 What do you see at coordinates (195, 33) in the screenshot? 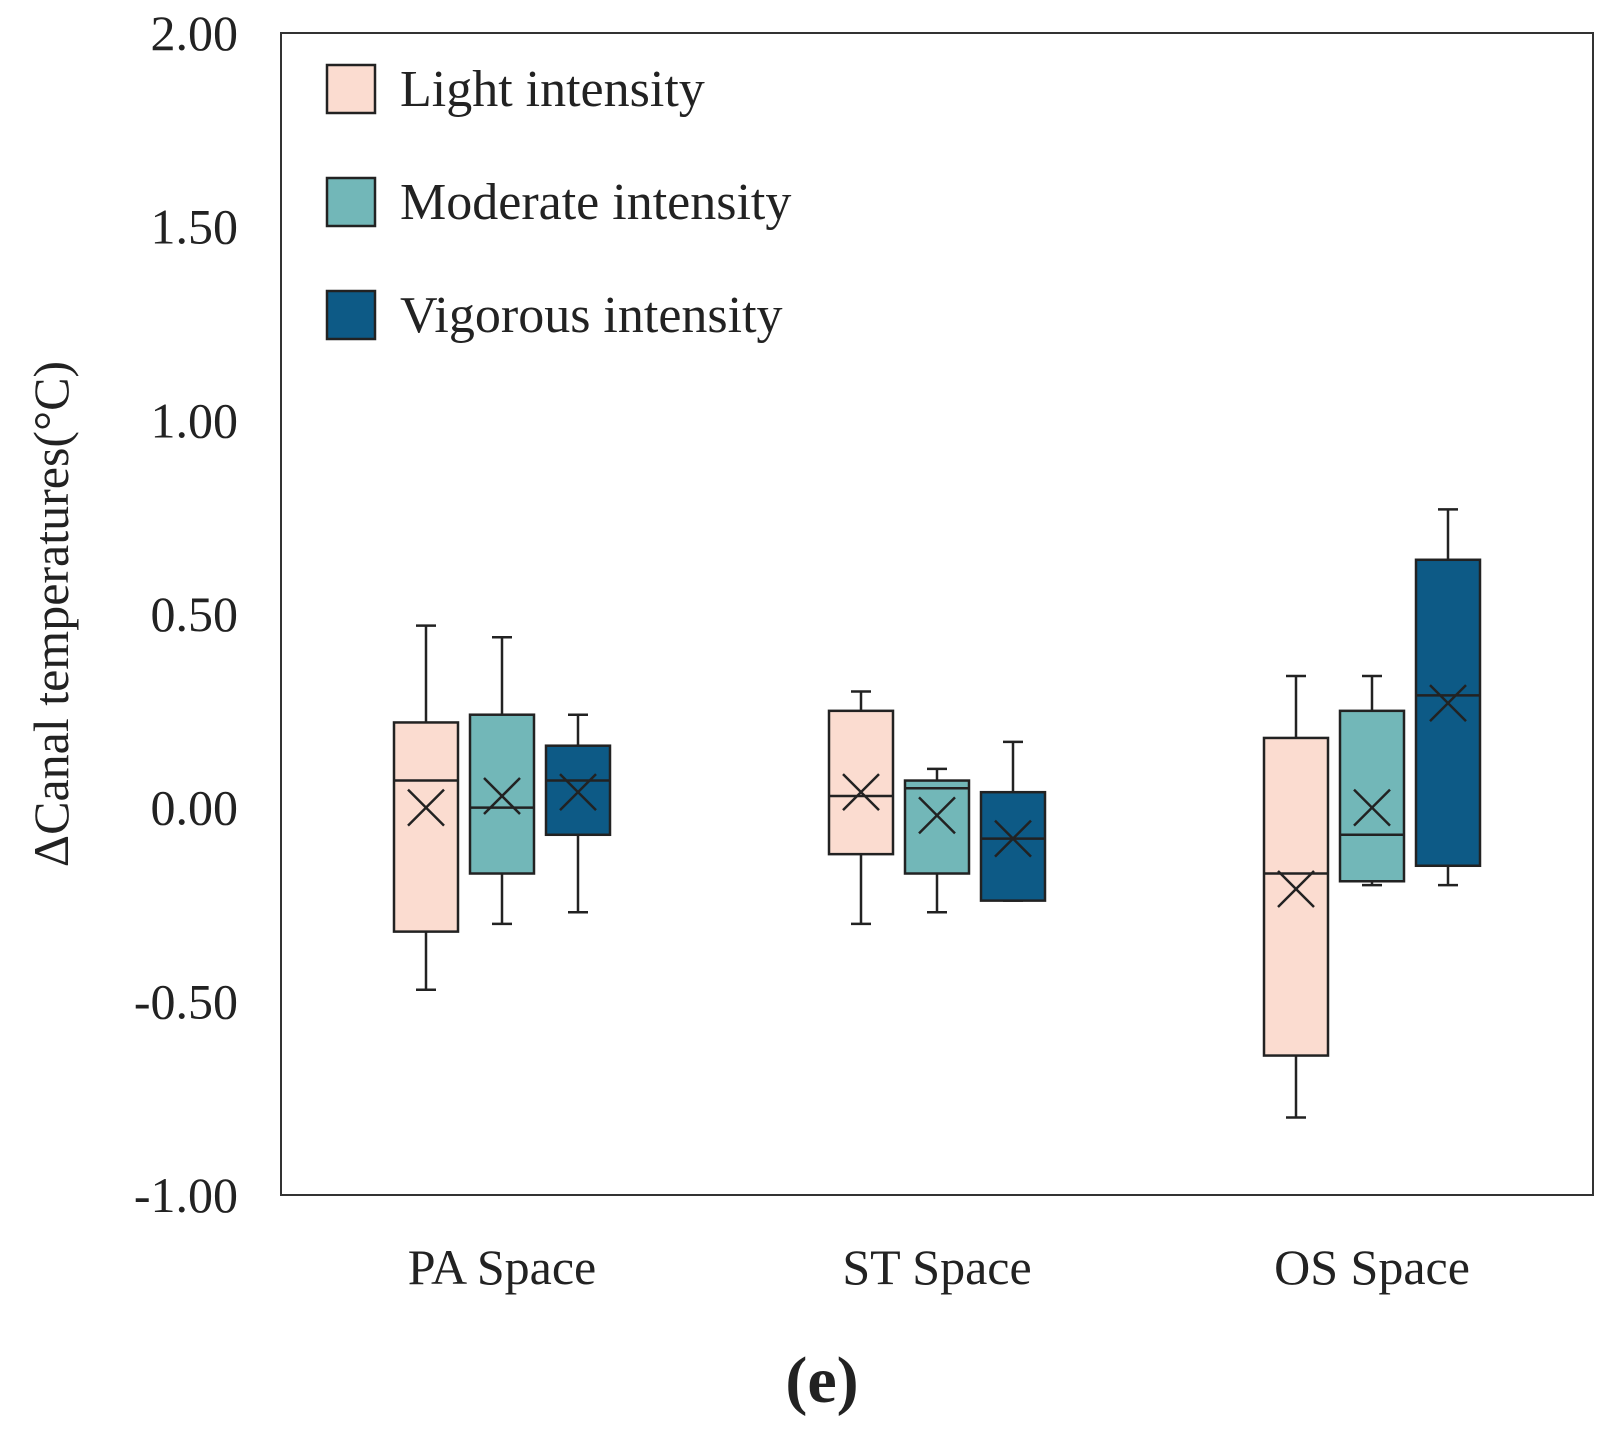
I see `y-tick-label: 2.00` at bounding box center [195, 33].